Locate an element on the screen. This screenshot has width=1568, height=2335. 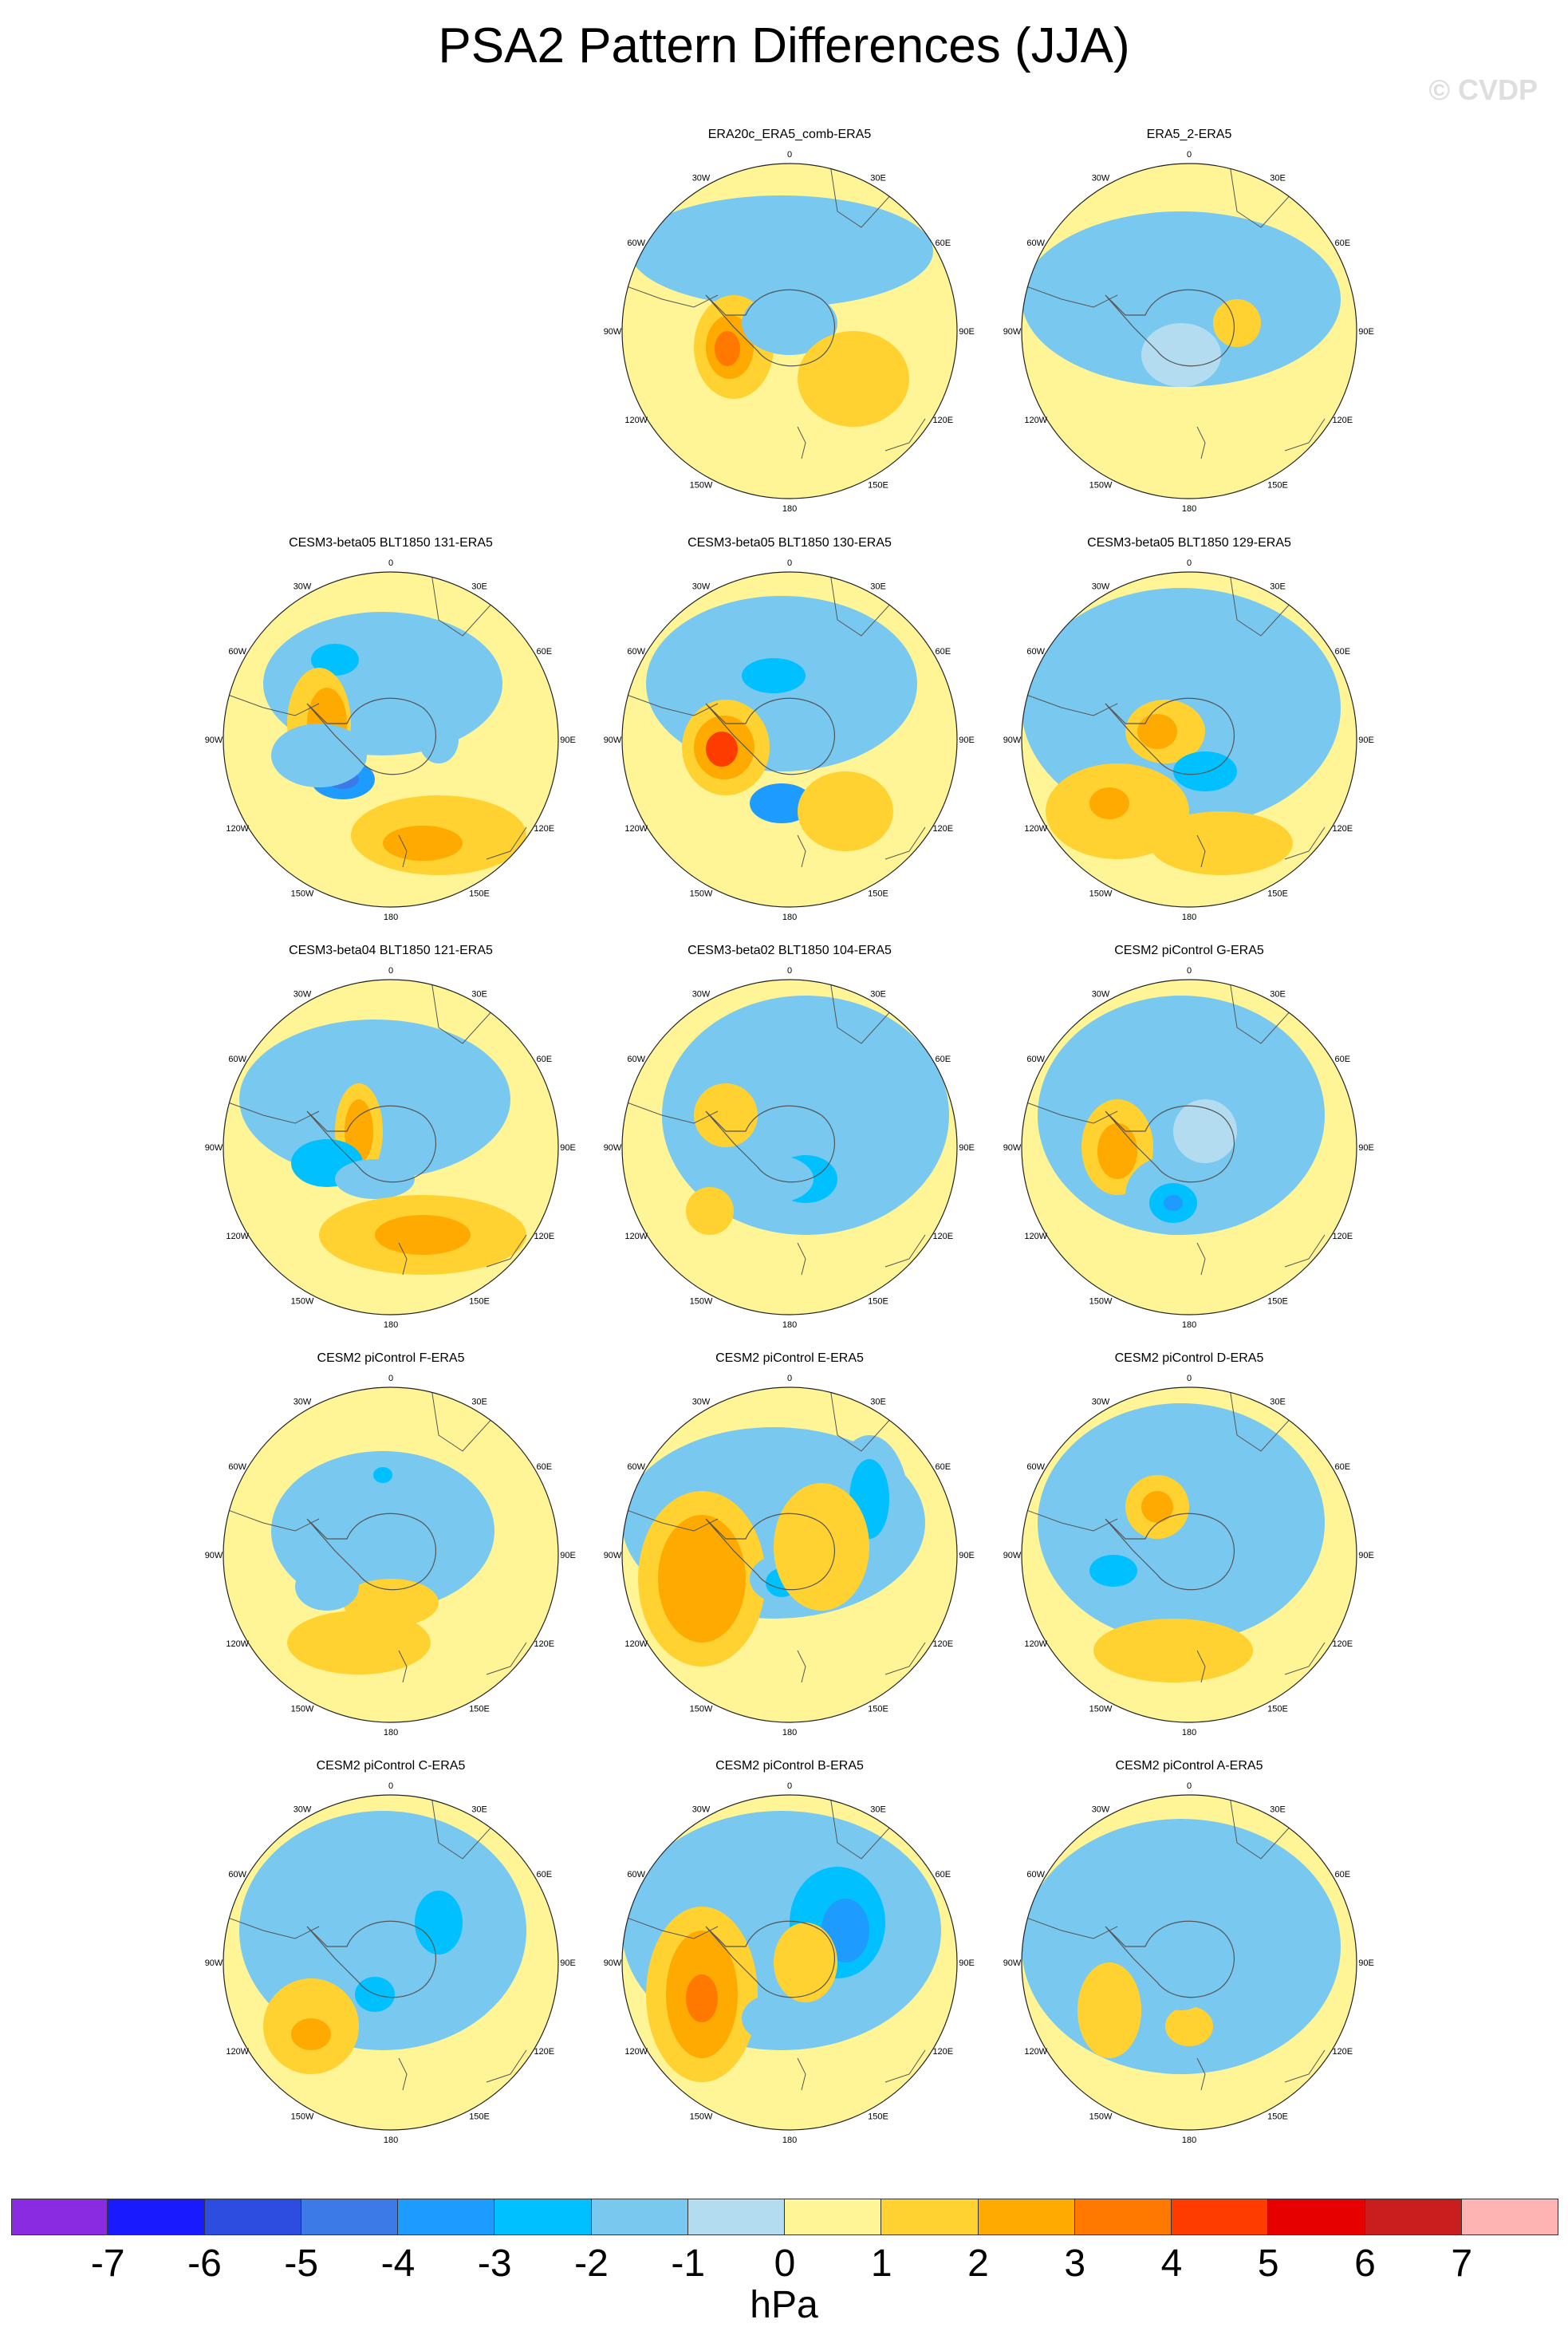
colorbar-tick-label: 6 is located at coordinates (1365, 2263).